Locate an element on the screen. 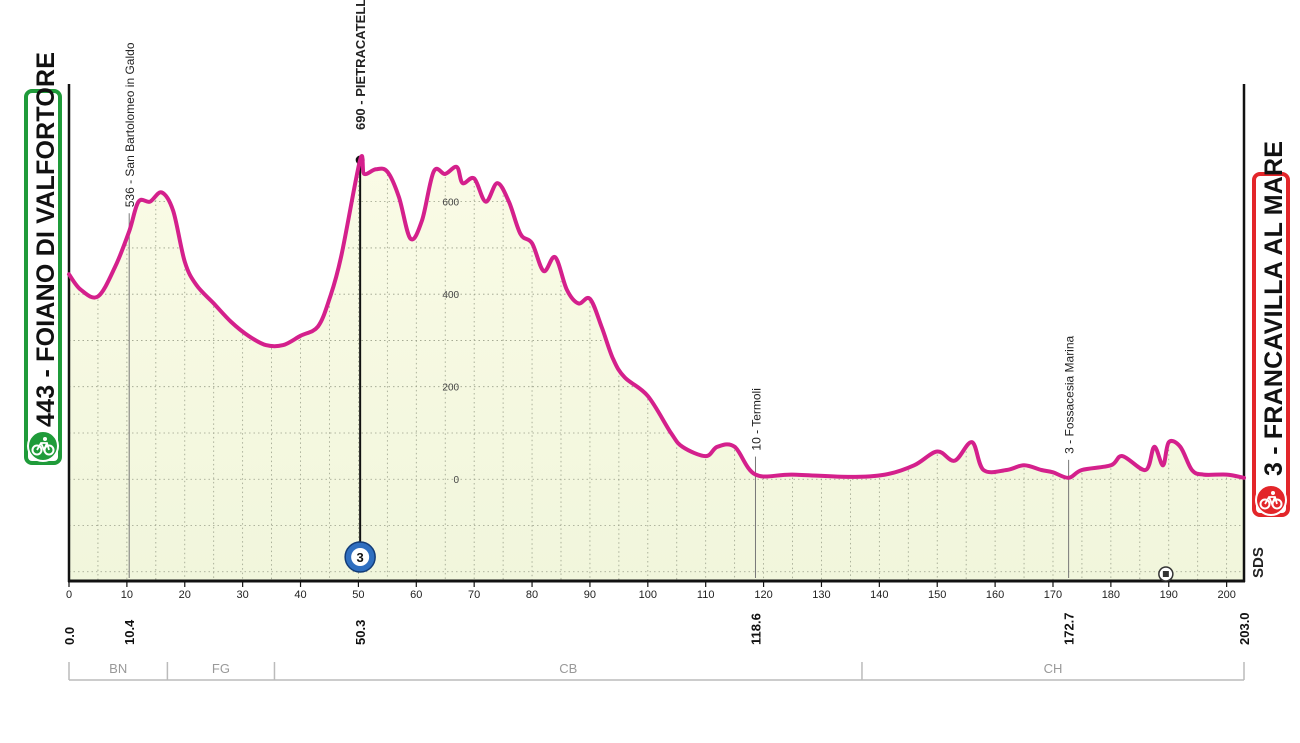  km-label: 172.7 is located at coordinates (1069, 628).